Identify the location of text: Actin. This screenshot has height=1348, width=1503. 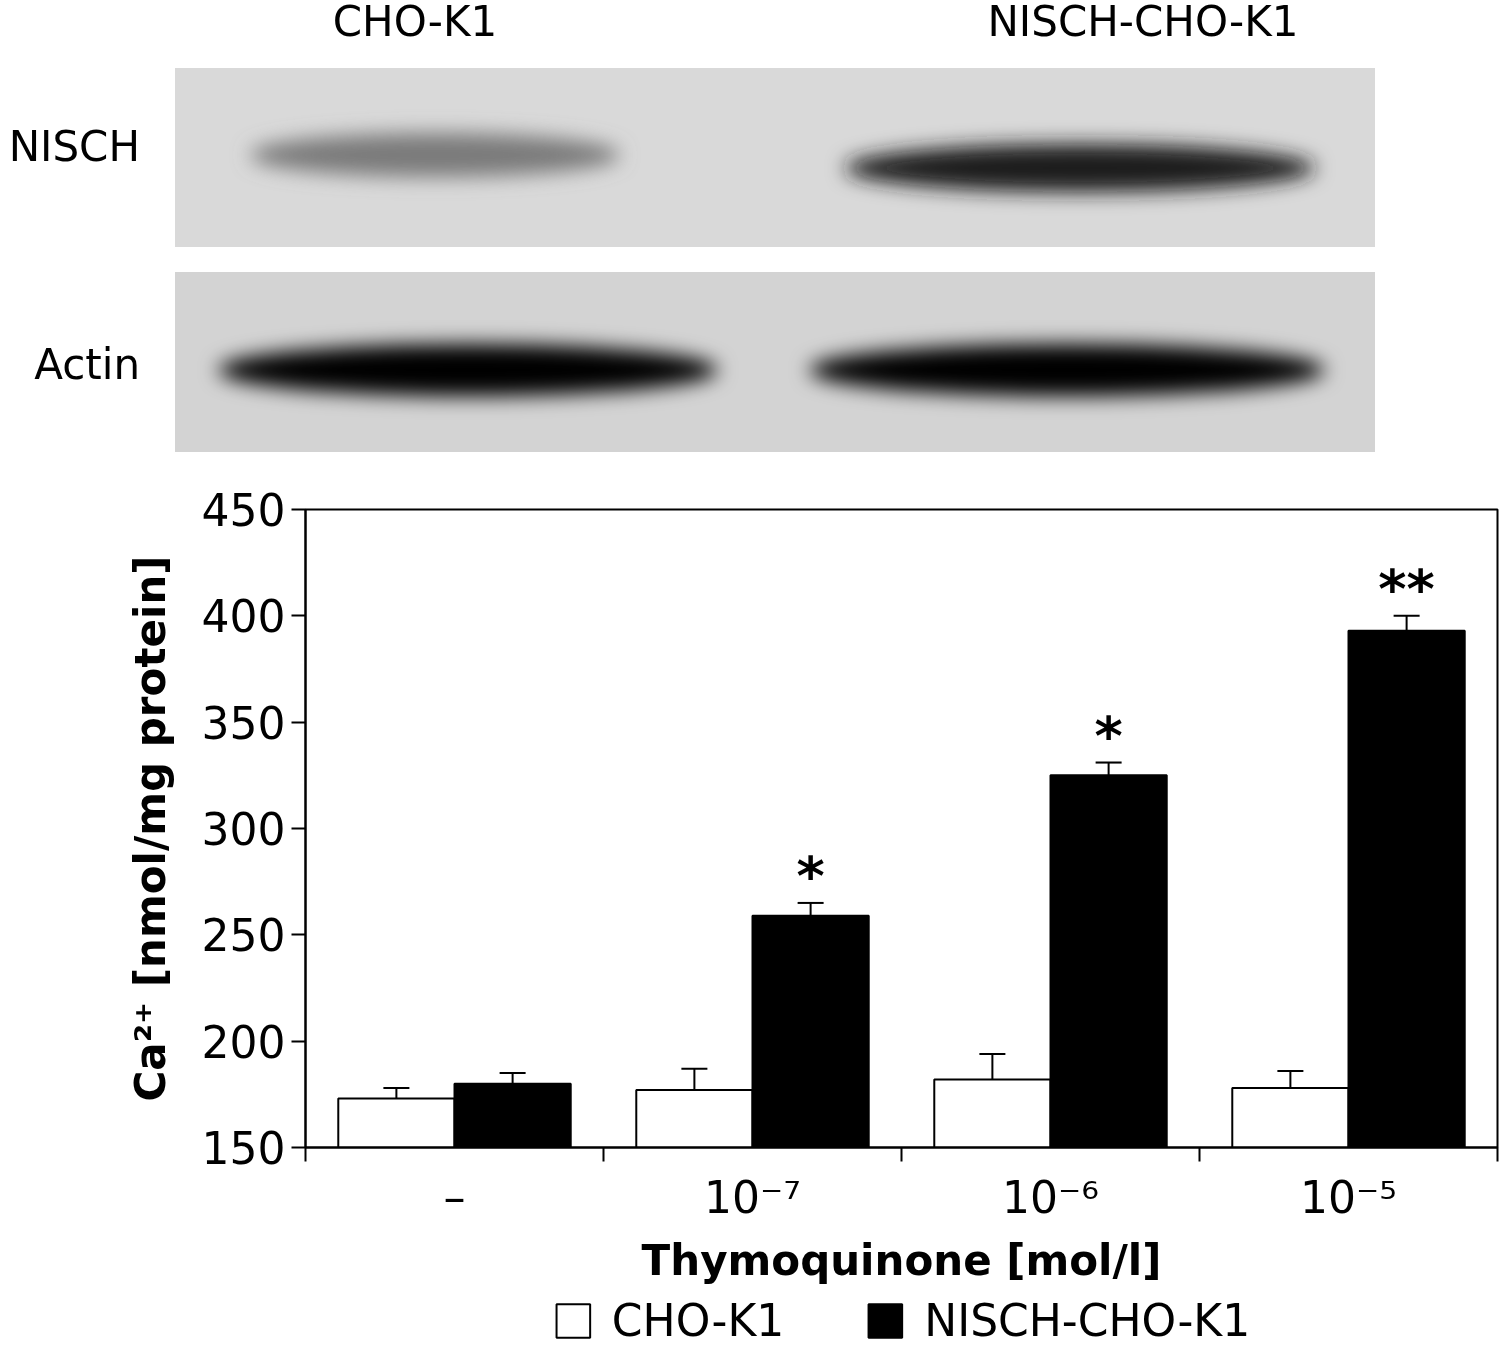
(87, 364).